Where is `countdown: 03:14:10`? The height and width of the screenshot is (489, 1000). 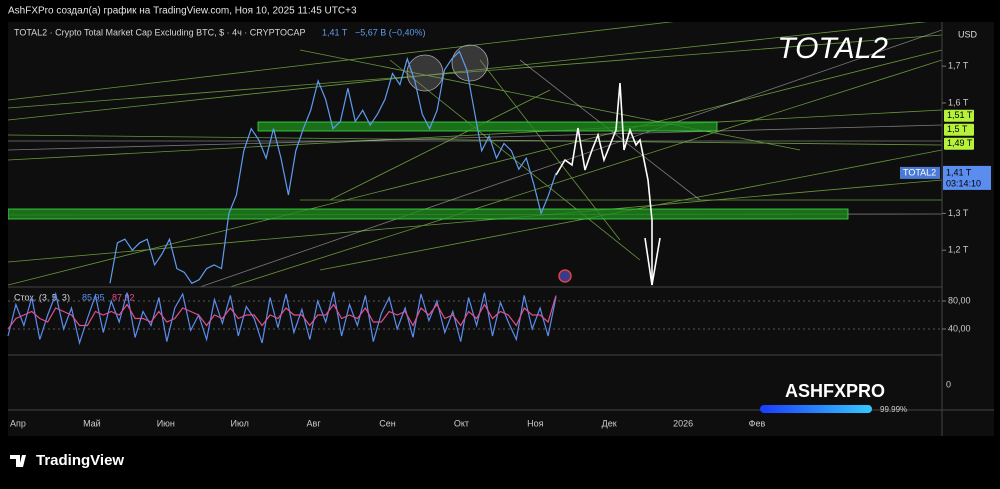 countdown: 03:14:10 is located at coordinates (963, 183).